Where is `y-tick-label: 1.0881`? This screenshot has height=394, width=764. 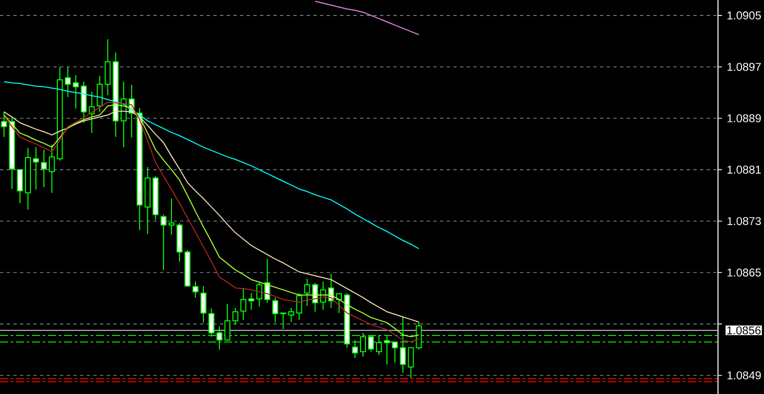
y-tick-label: 1.0881 is located at coordinates (744, 170).